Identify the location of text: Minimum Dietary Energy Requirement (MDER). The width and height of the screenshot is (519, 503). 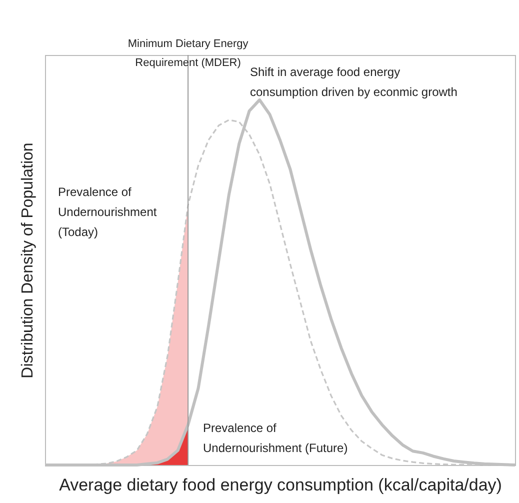
(188, 53).